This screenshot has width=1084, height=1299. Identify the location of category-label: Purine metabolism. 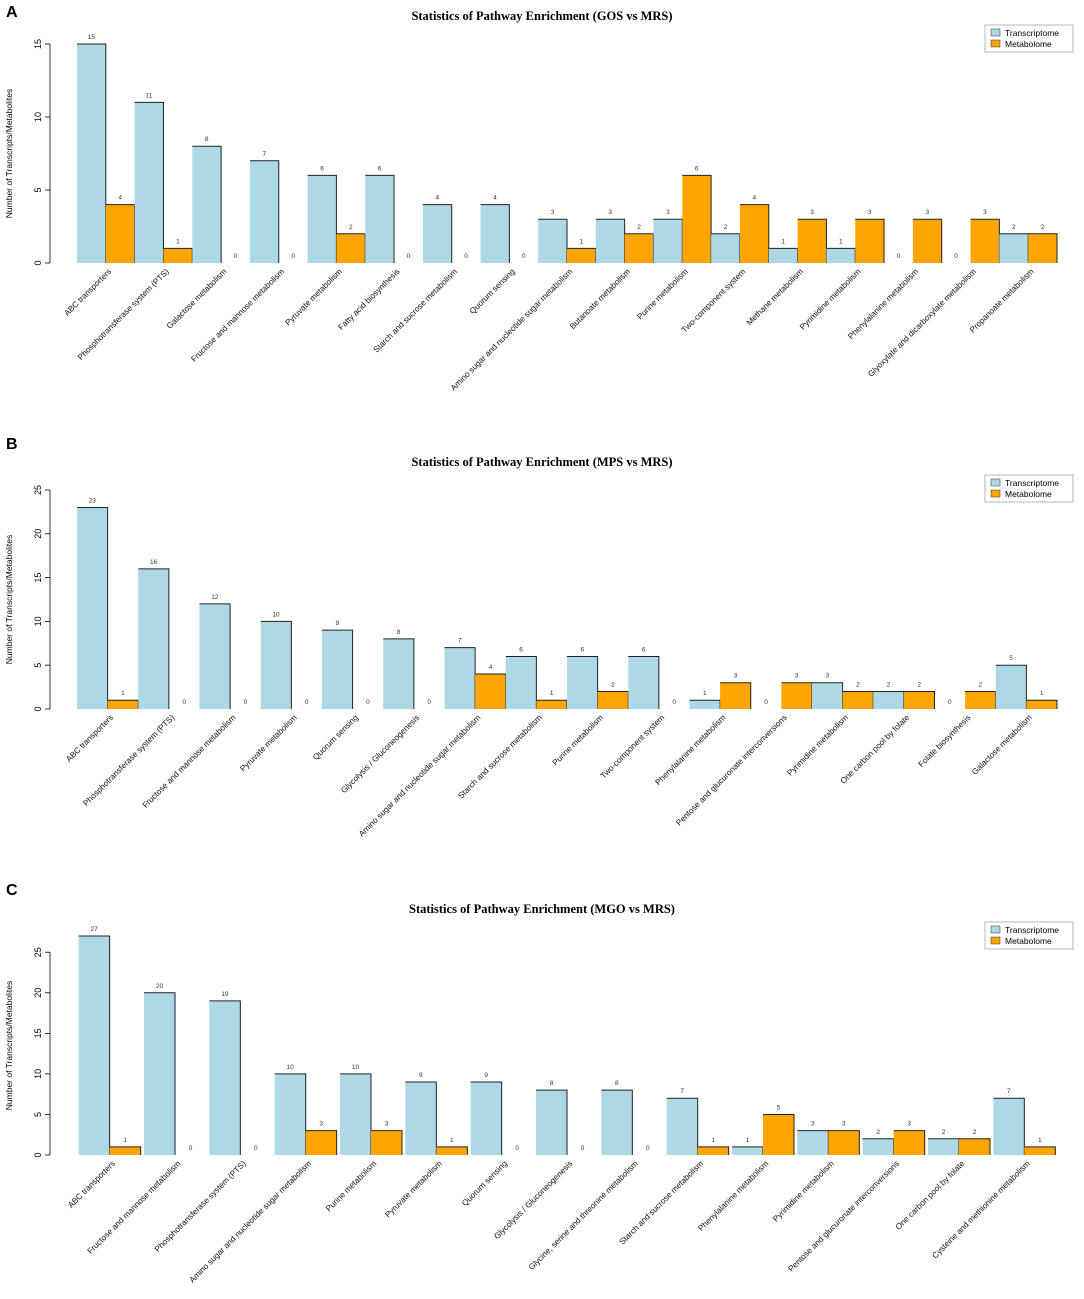
(662, 294).